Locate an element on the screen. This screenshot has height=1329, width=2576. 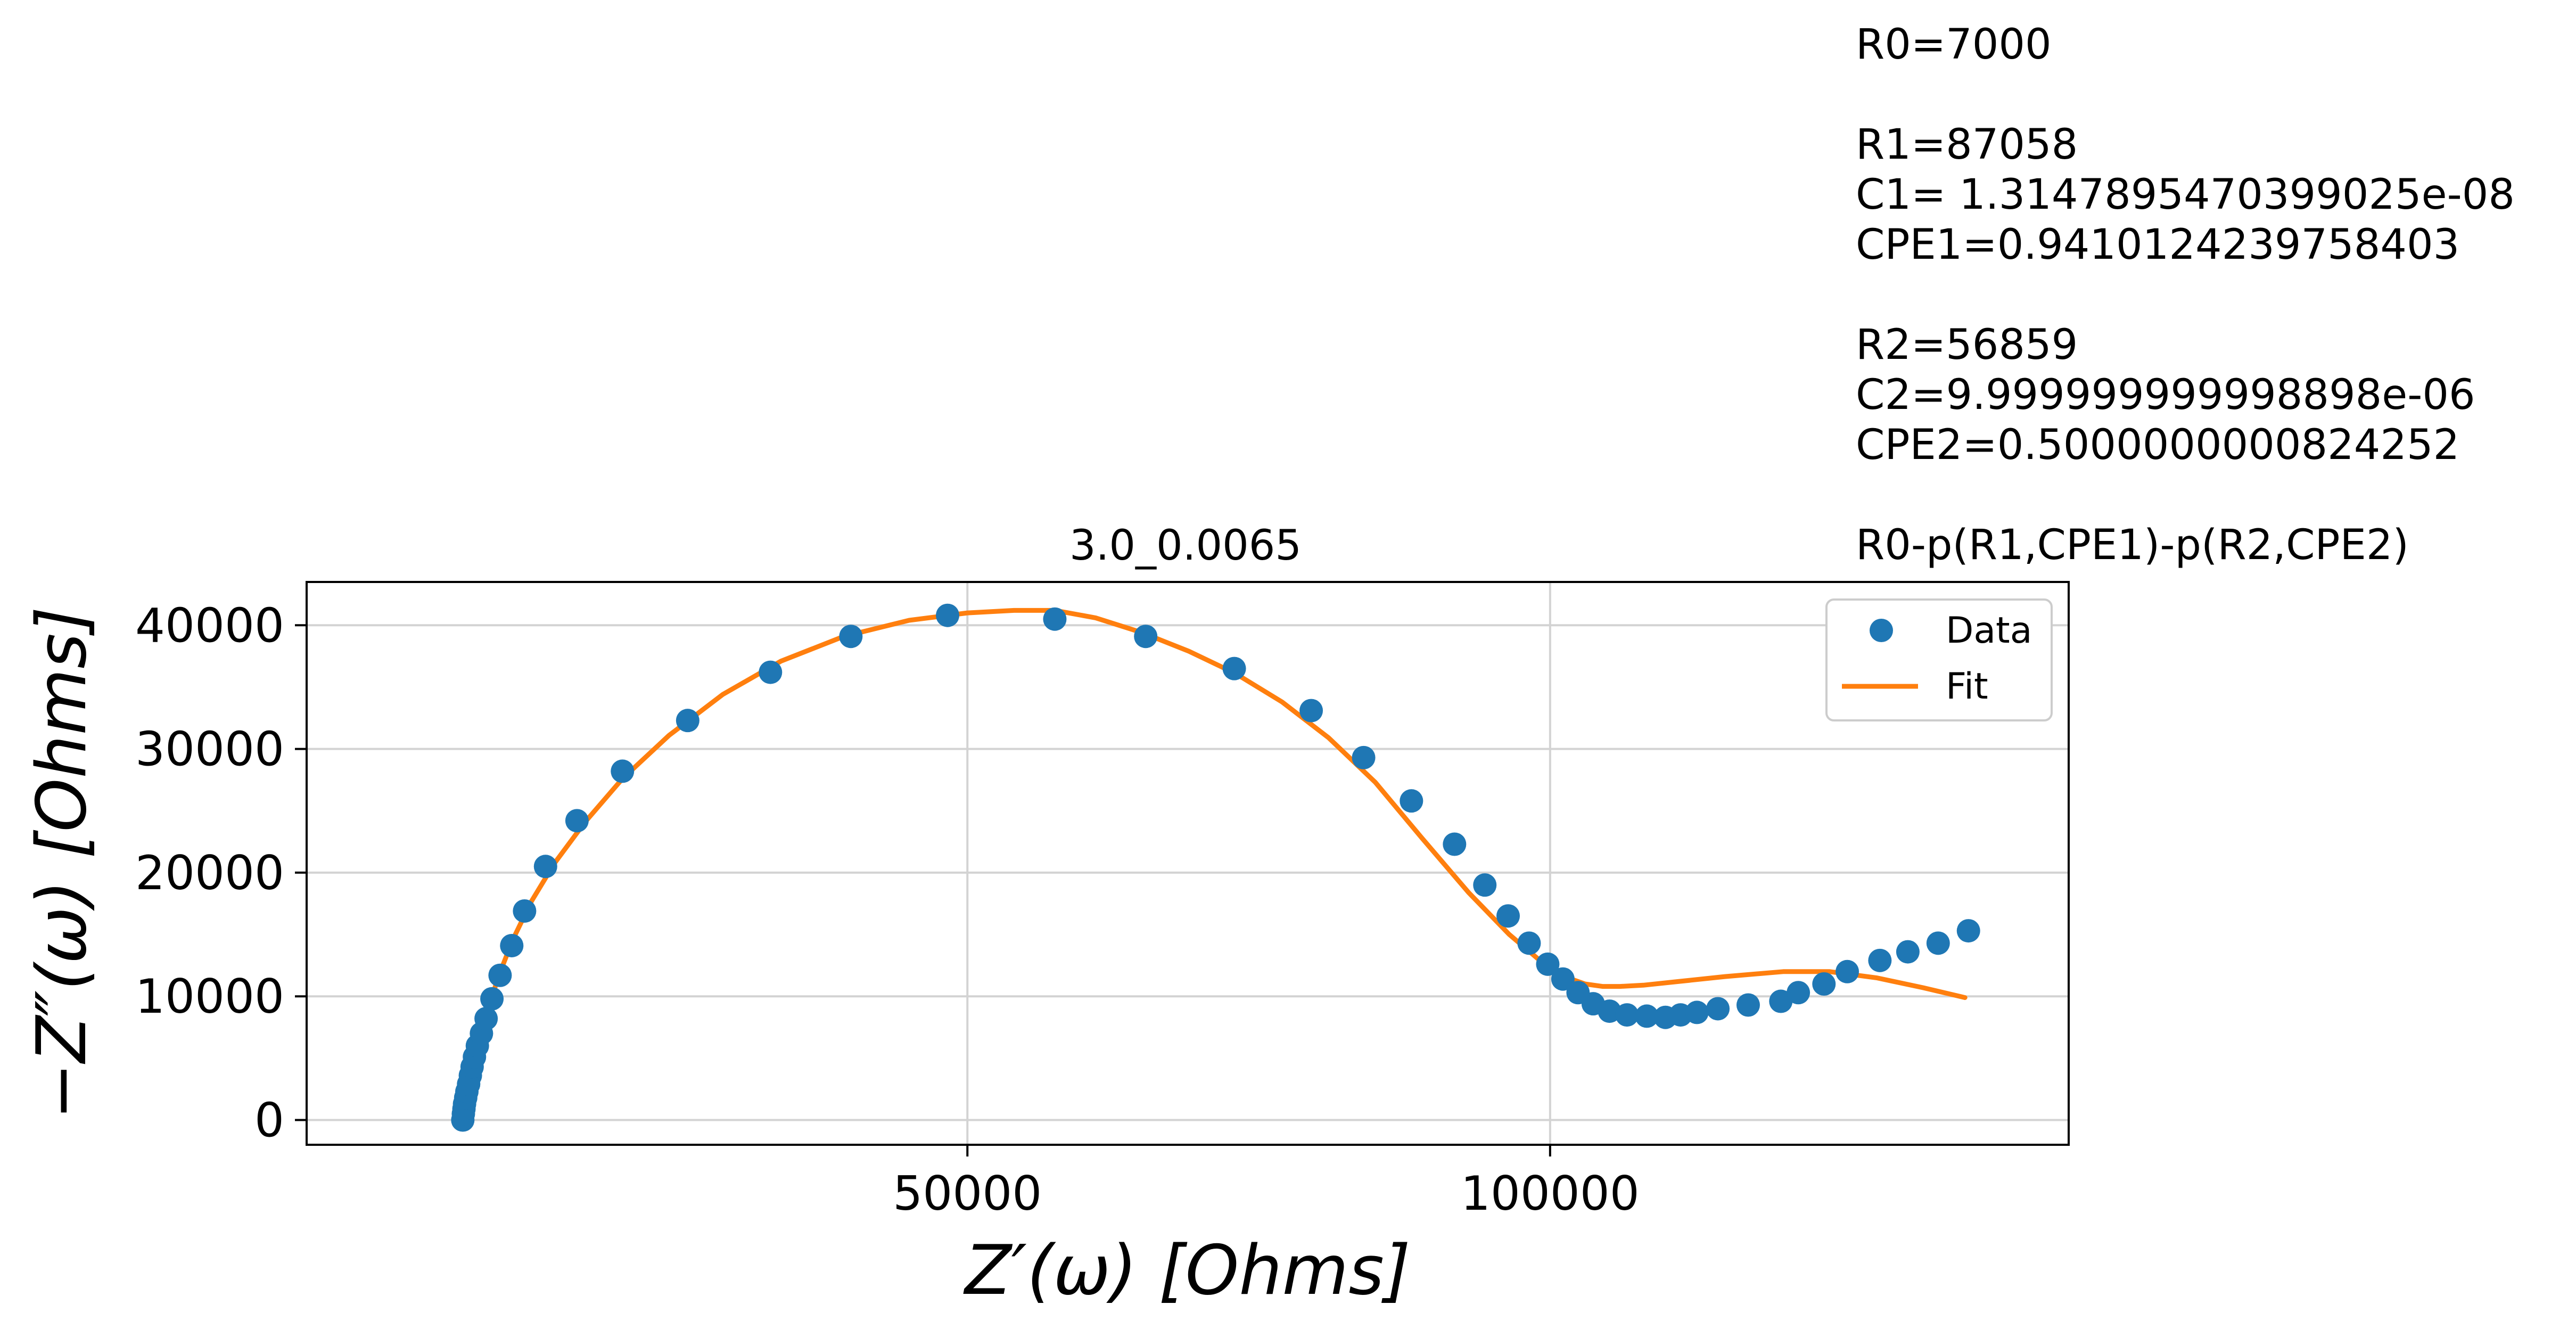
y-tick-label-1: 10000 is located at coordinates (209, 997).